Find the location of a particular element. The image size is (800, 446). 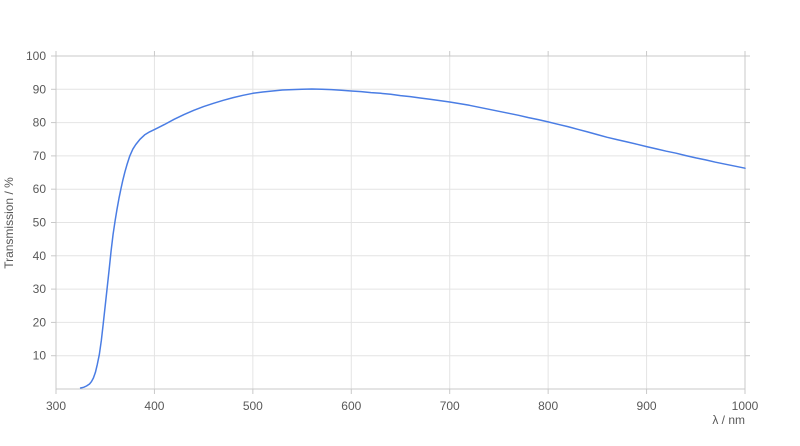

x-tick-label: 300 is located at coordinates (56, 406).